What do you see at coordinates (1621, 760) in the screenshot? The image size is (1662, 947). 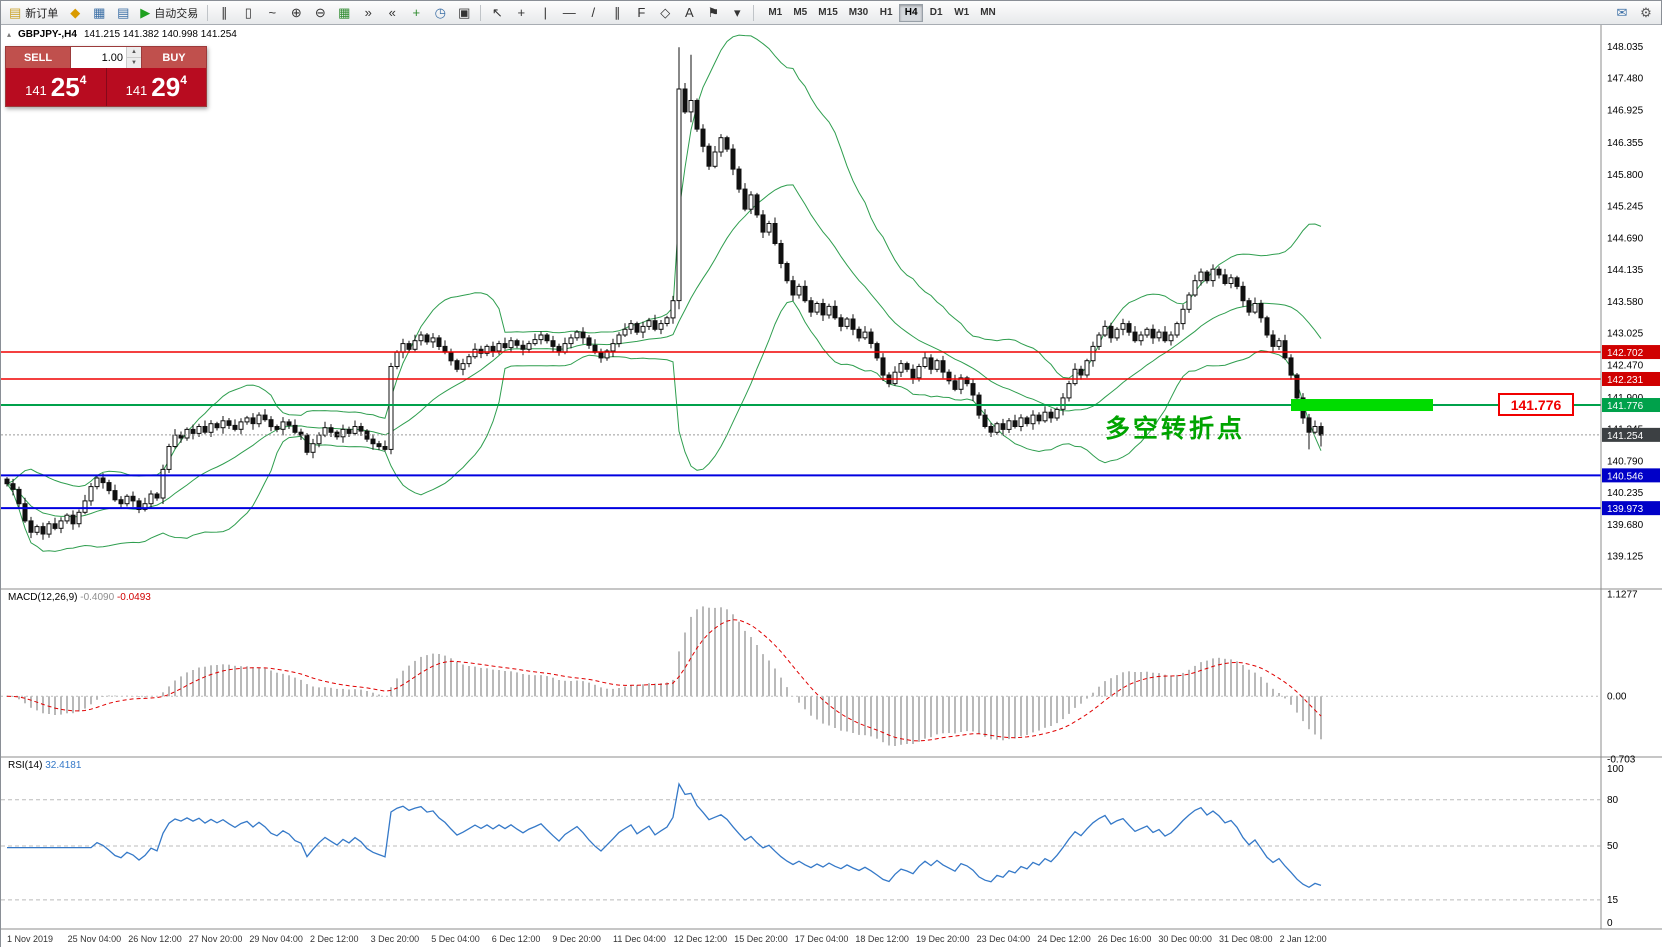 I see `svg-text: -0.703` at bounding box center [1621, 760].